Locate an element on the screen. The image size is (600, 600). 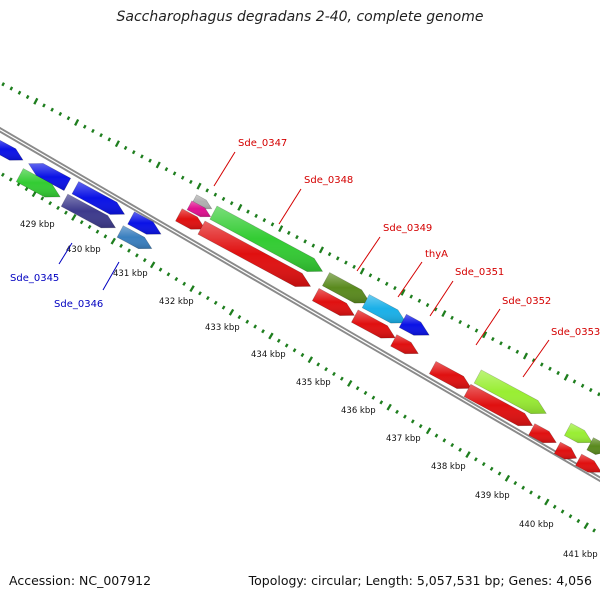
scale-label: 432 kbp is located at coordinates (176, 302).